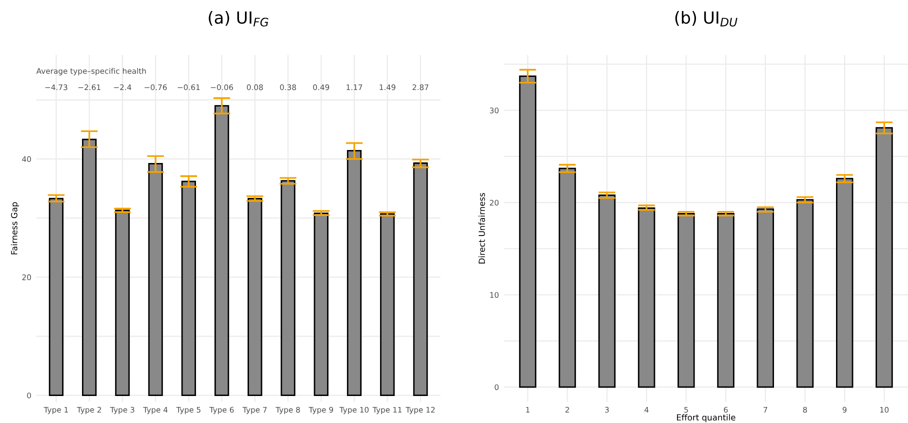  What do you see at coordinates (706, 18) in the screenshot?
I see `chart-title: (b) UI$_{DU}$` at bounding box center [706, 18].